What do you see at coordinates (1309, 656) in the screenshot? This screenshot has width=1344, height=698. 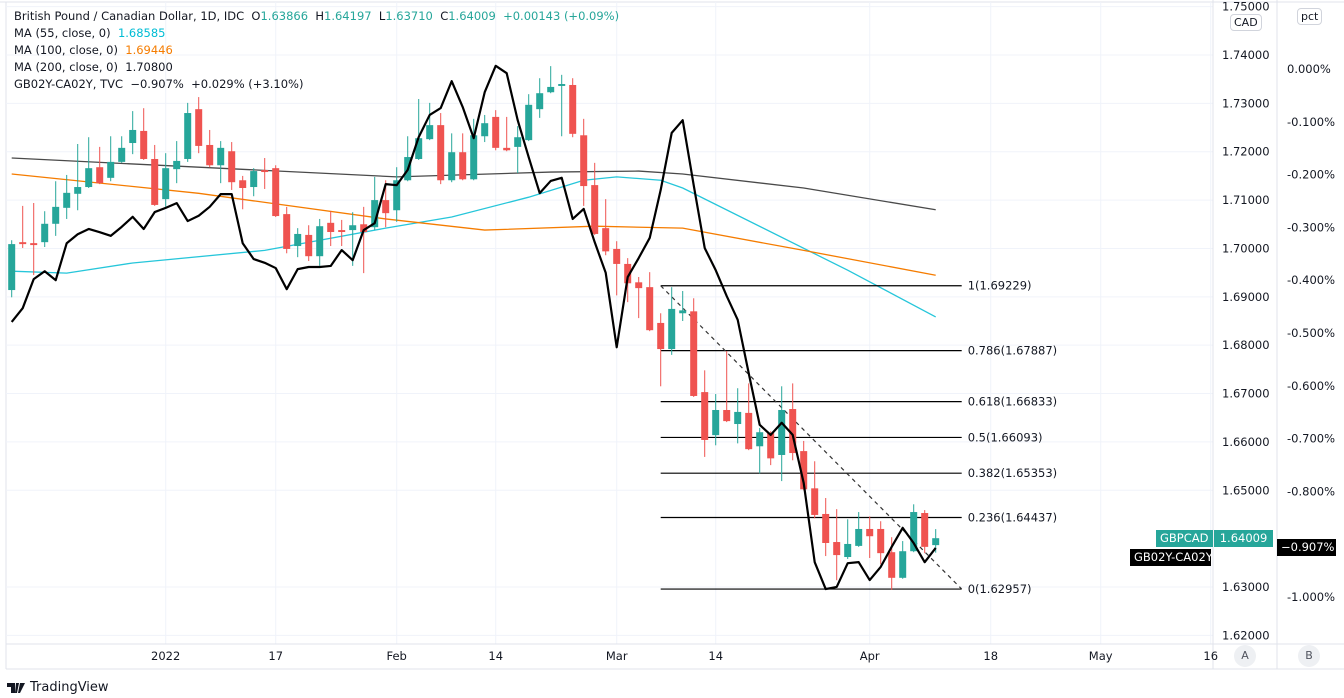 I see `scale-b-button: B` at bounding box center [1309, 656].